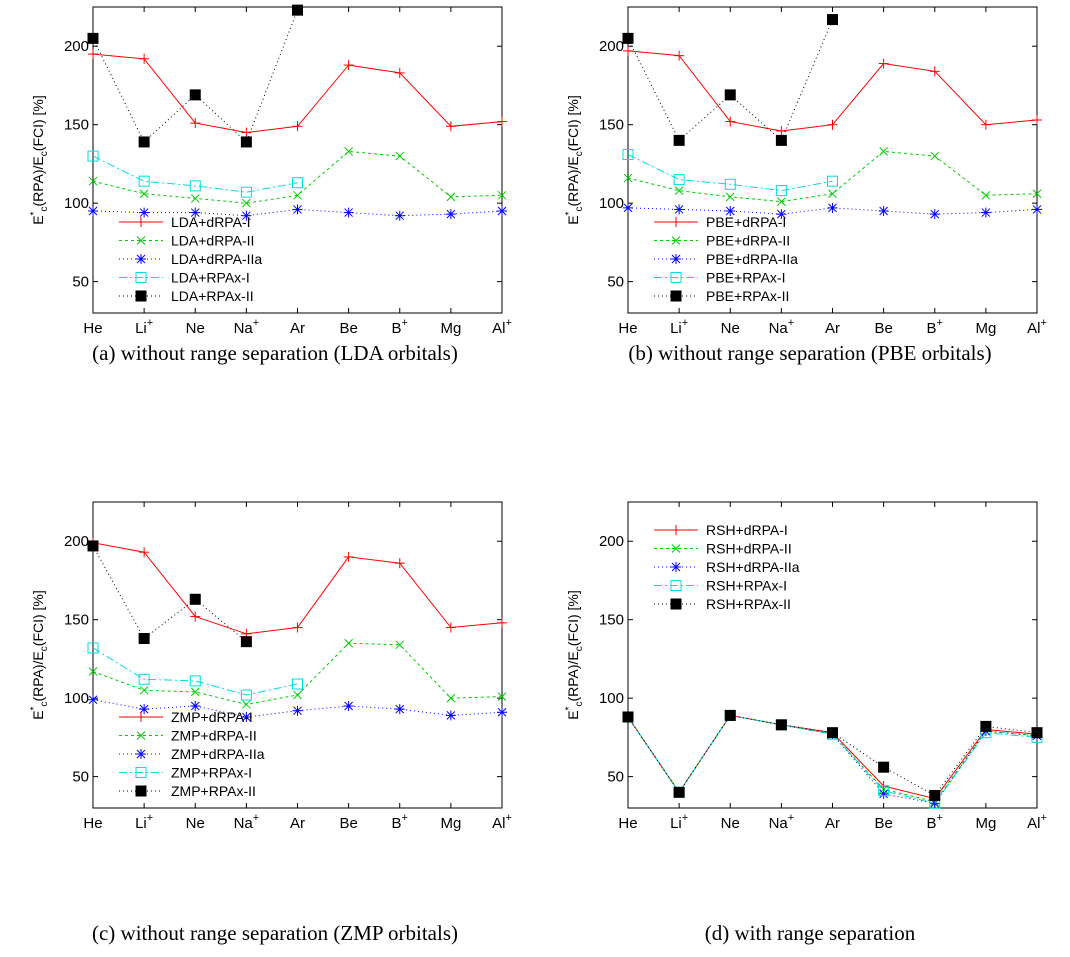 The width and height of the screenshot is (1070, 957). Describe the element at coordinates (781, 130) in the screenshot. I see `data-point-pbe-drpa-i-na` at that location.